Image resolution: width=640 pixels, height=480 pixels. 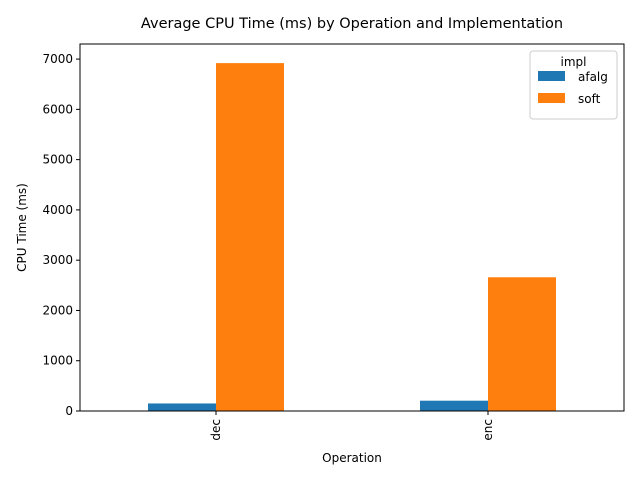 I want to click on x-axis-label: Operation, so click(x=352, y=458).